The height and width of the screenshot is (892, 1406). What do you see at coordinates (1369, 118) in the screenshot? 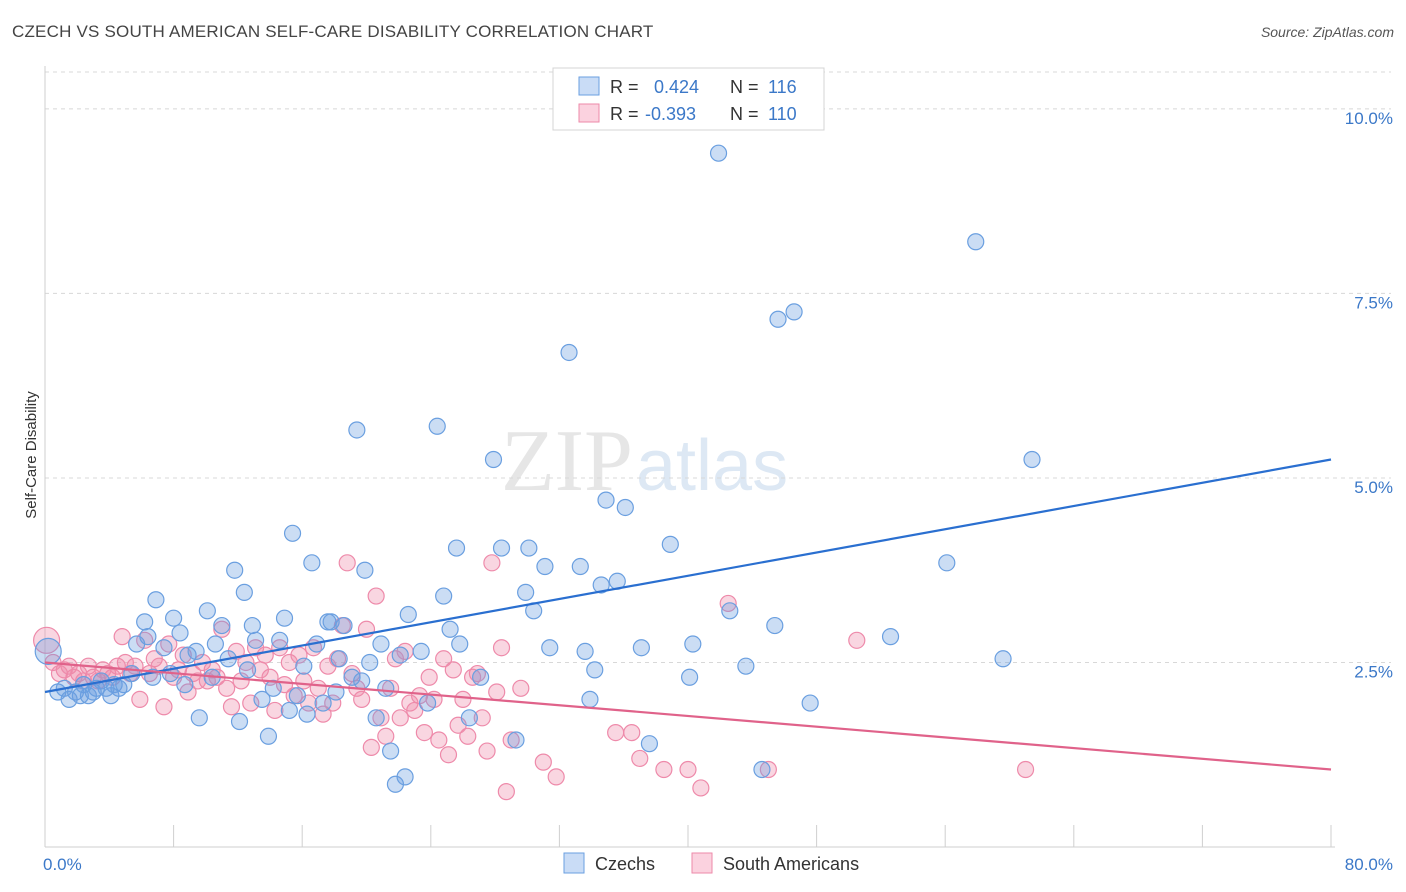
I see `y-tick-label: 10.0%` at bounding box center [1369, 118].